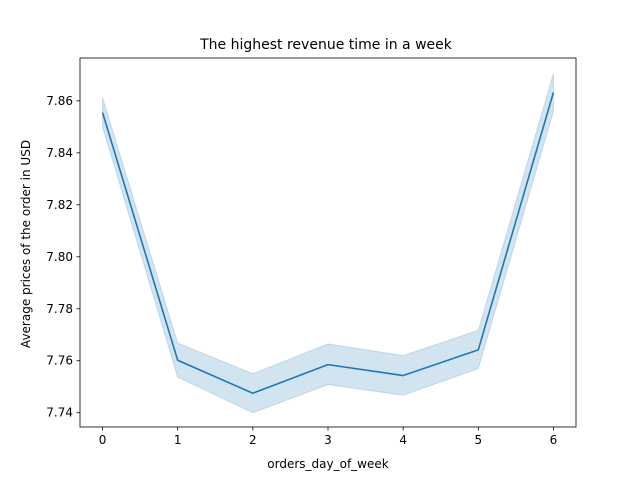 This screenshot has height=480, width=640. What do you see at coordinates (554, 440) in the screenshot?
I see `x-tick-label: 6` at bounding box center [554, 440].